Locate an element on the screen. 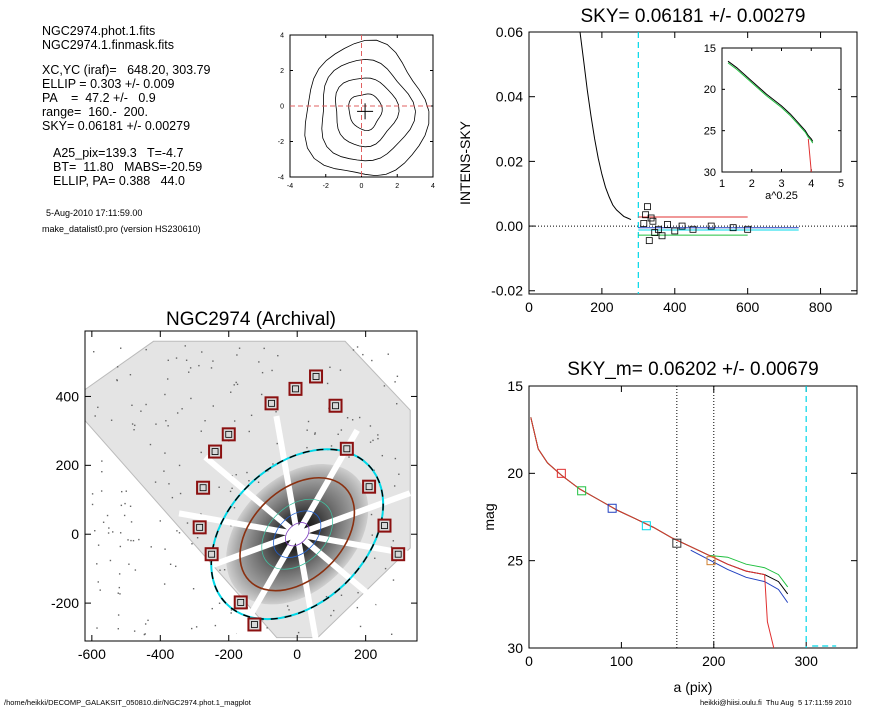 The image size is (885, 708). isophote is located at coordinates (297, 534).